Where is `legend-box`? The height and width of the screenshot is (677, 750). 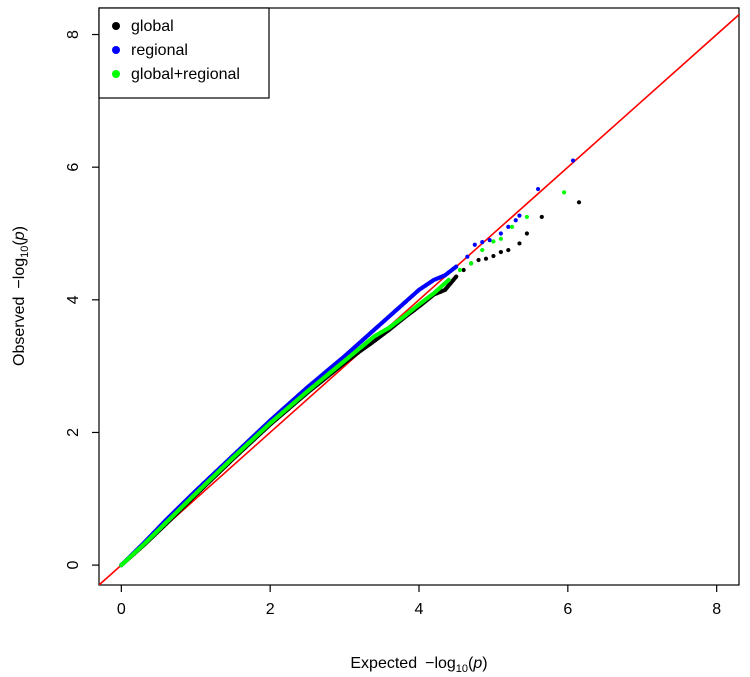
legend-box is located at coordinates (184, 53).